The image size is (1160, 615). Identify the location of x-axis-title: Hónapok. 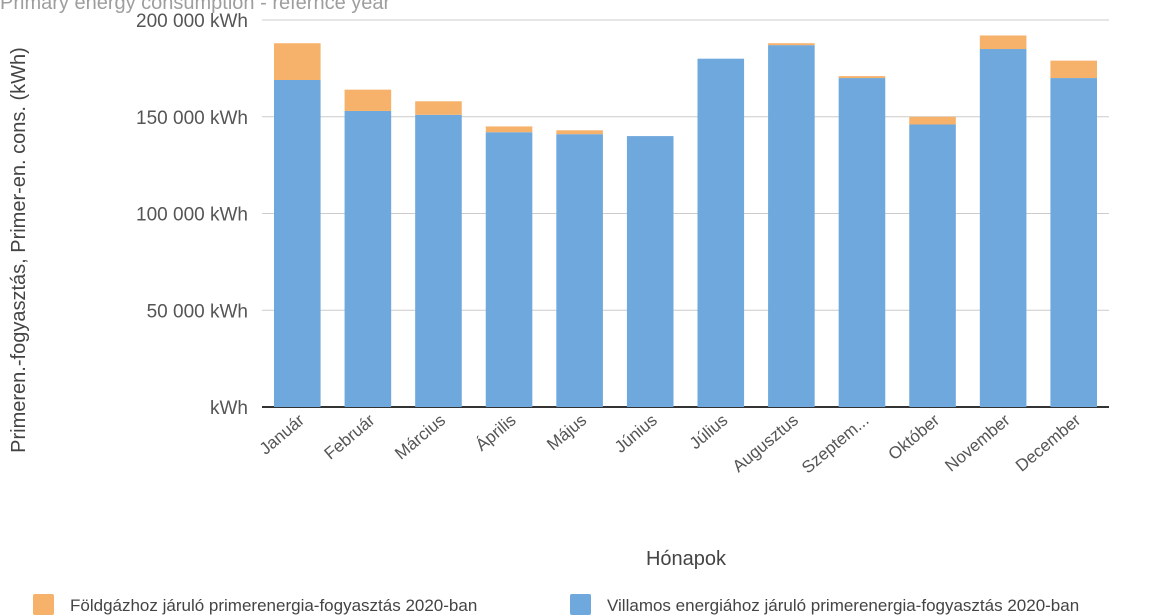
(686, 559).